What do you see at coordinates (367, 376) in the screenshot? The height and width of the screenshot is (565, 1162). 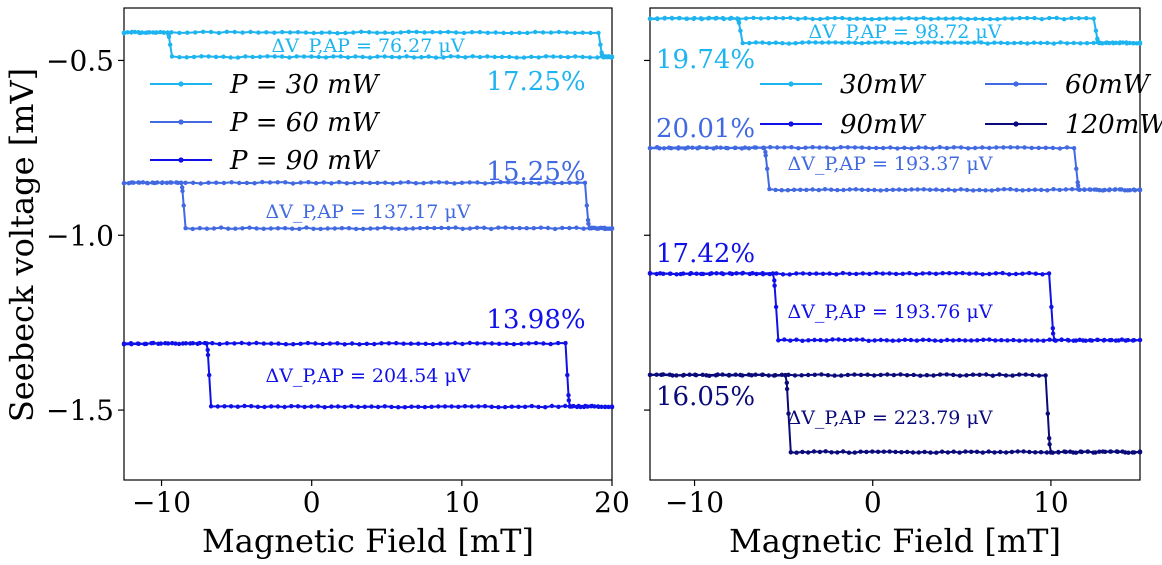 I see `delta-v-annotation: ΔV_P,AP = 204.54 μV` at bounding box center [367, 376].